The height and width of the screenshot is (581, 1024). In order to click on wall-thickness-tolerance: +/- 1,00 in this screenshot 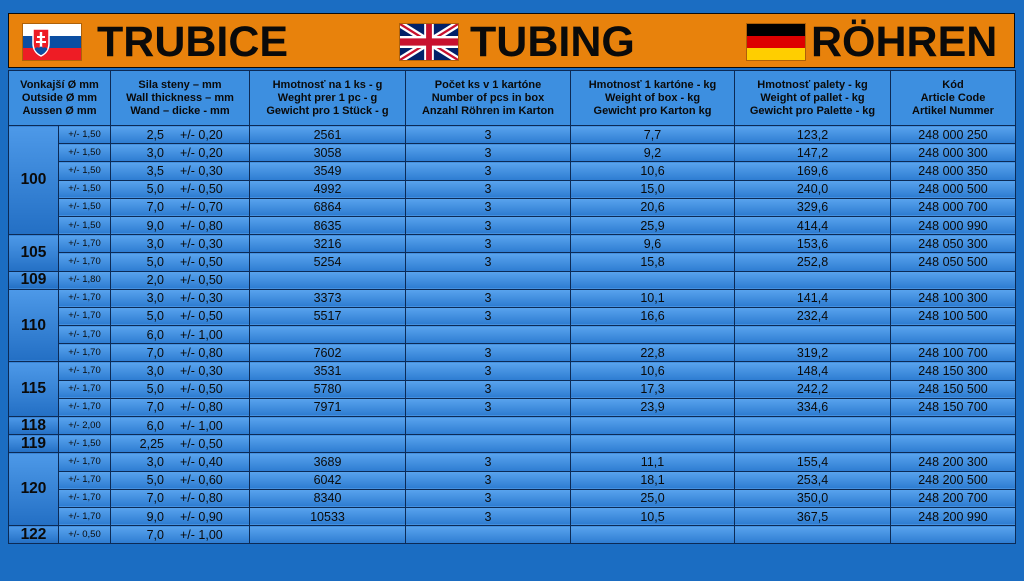, I will do `click(201, 425)`.